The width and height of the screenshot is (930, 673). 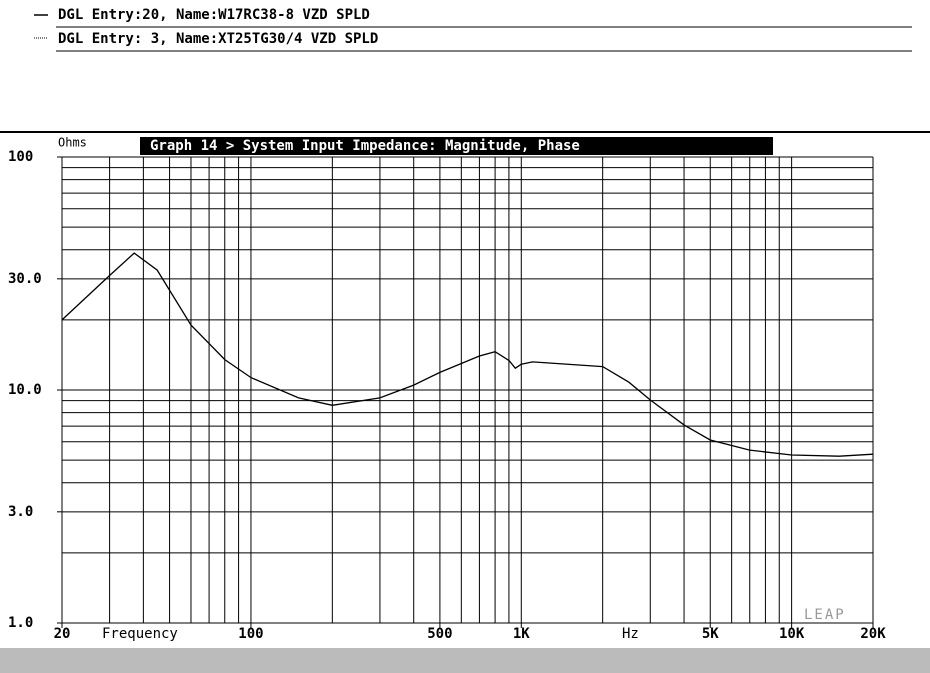 What do you see at coordinates (630, 634) in the screenshot?
I see `x-unit-label: Hz` at bounding box center [630, 634].